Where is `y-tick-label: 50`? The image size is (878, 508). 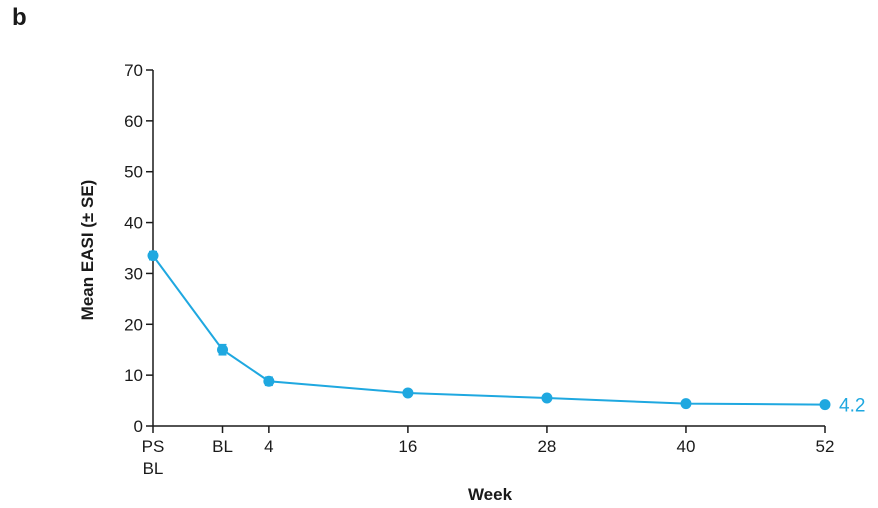 y-tick-label: 50 is located at coordinates (133, 172).